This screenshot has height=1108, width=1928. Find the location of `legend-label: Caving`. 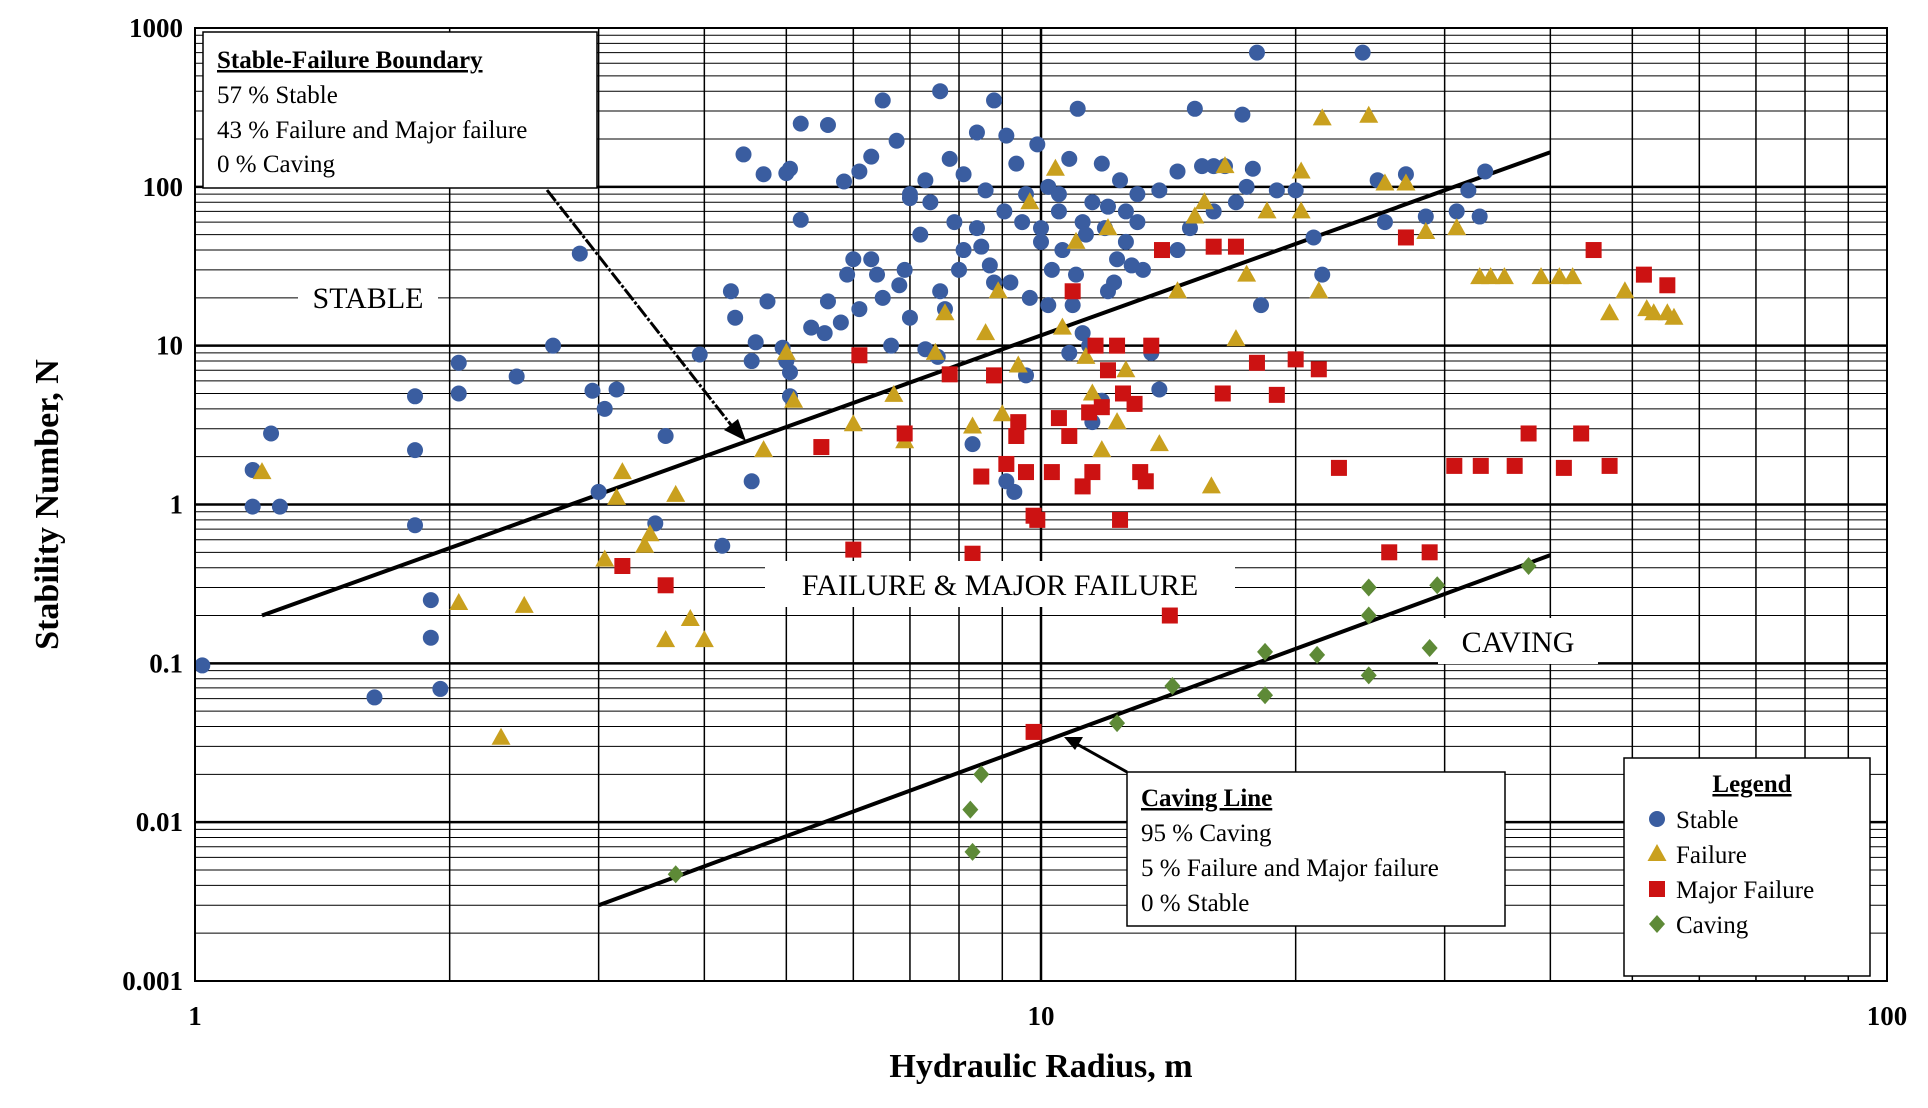

legend-label: Caving is located at coordinates (1712, 925).